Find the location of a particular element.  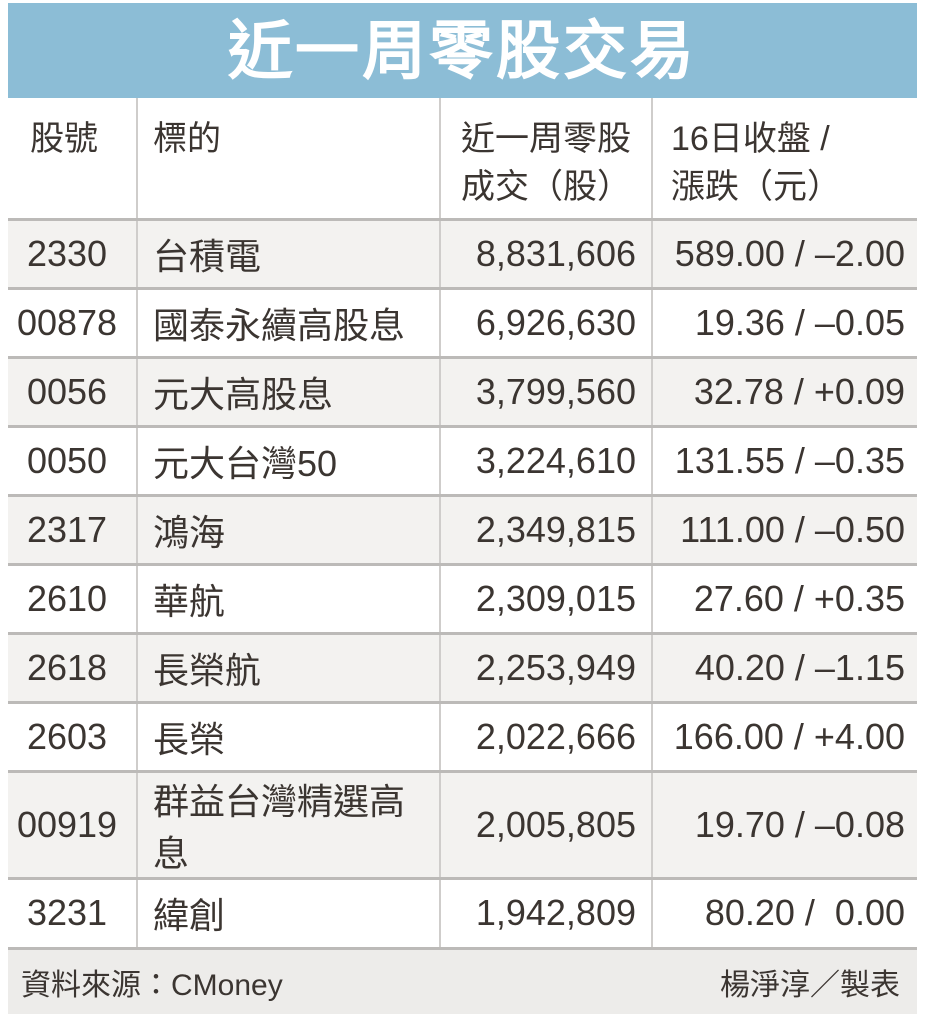

volume-cell: 2,309,015 is located at coordinates (546, 598).